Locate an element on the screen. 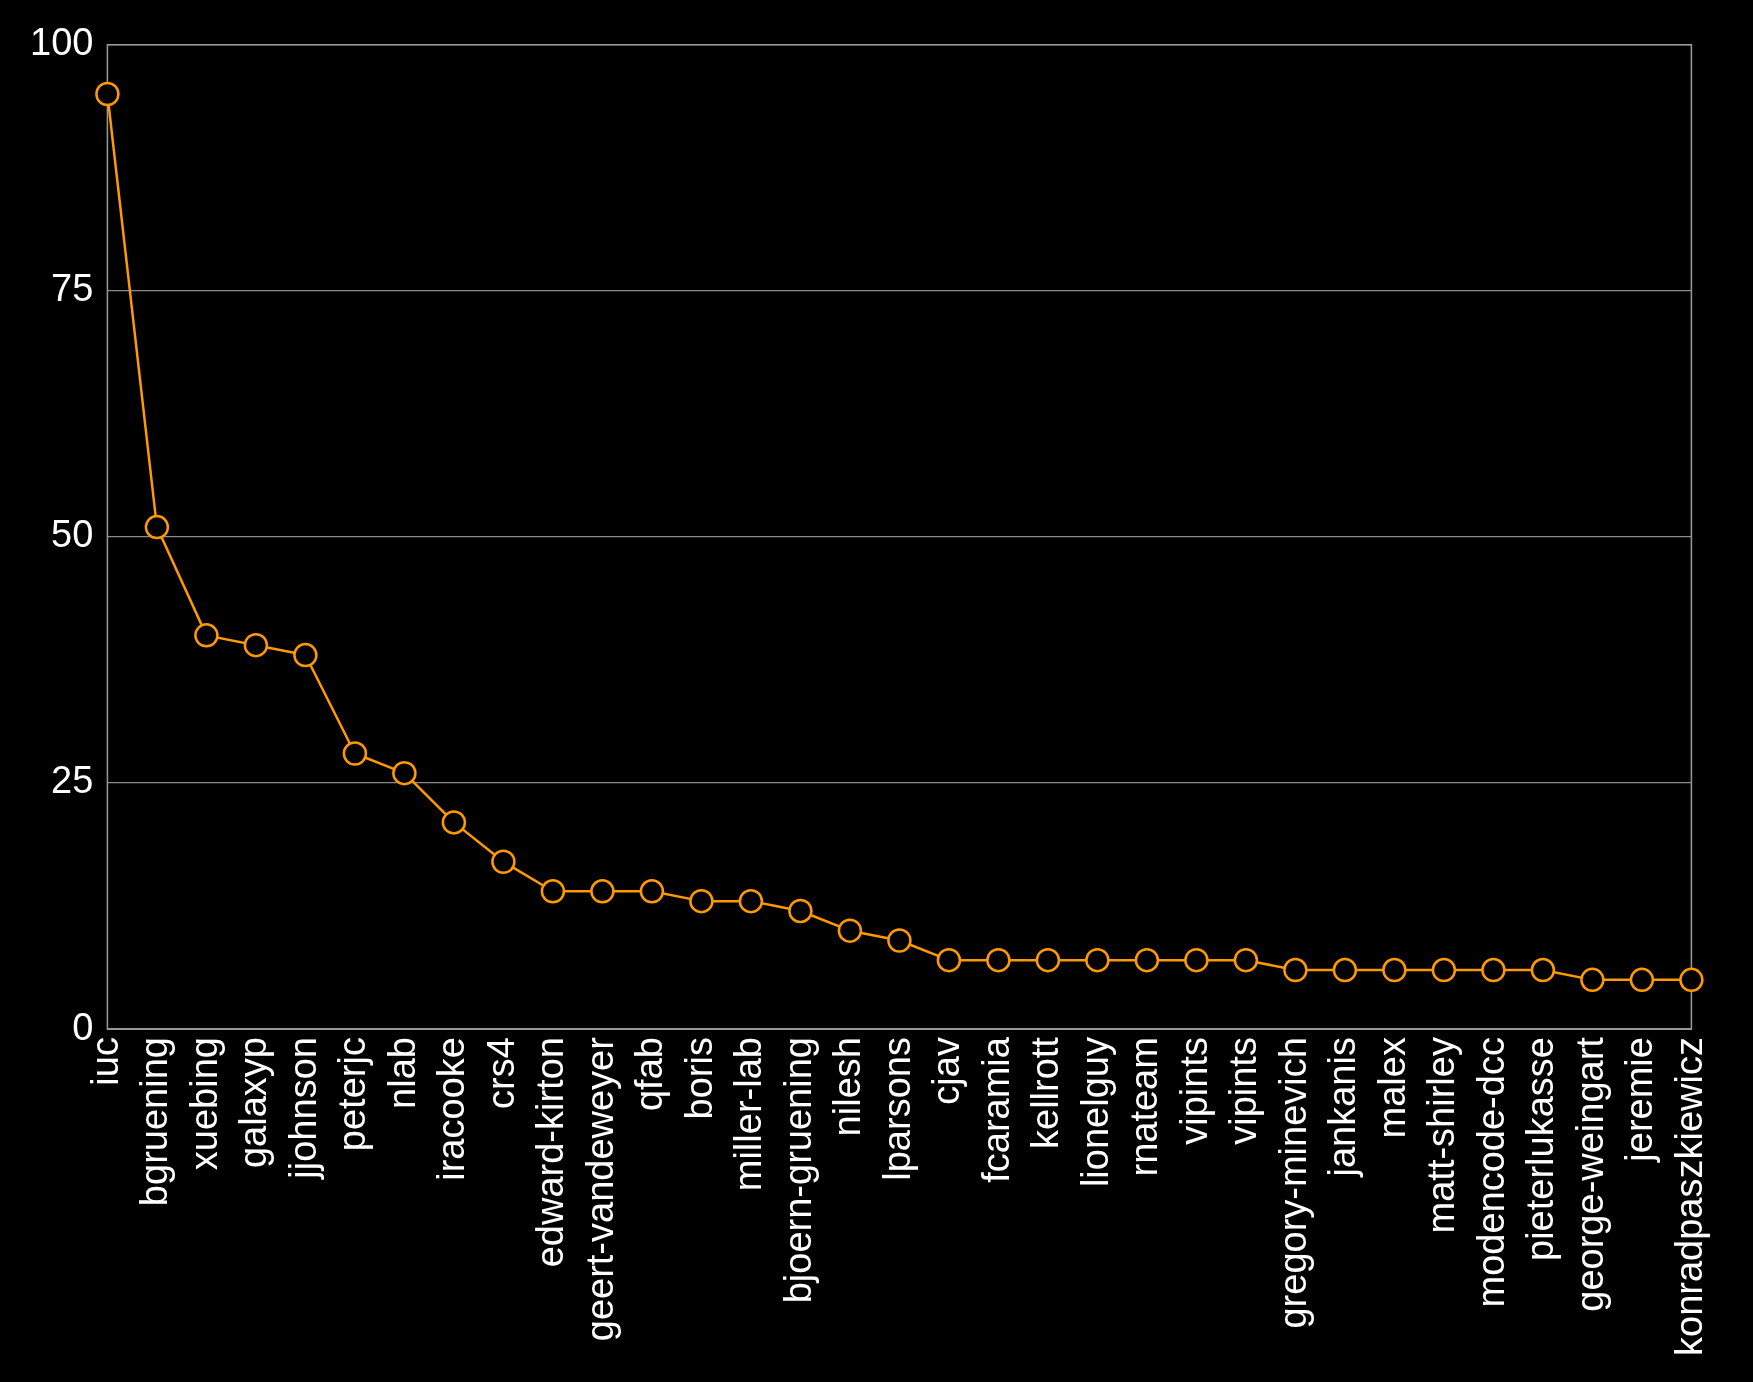  x-tick-label: konradpaszkiewicz is located at coordinates (1688, 1196).